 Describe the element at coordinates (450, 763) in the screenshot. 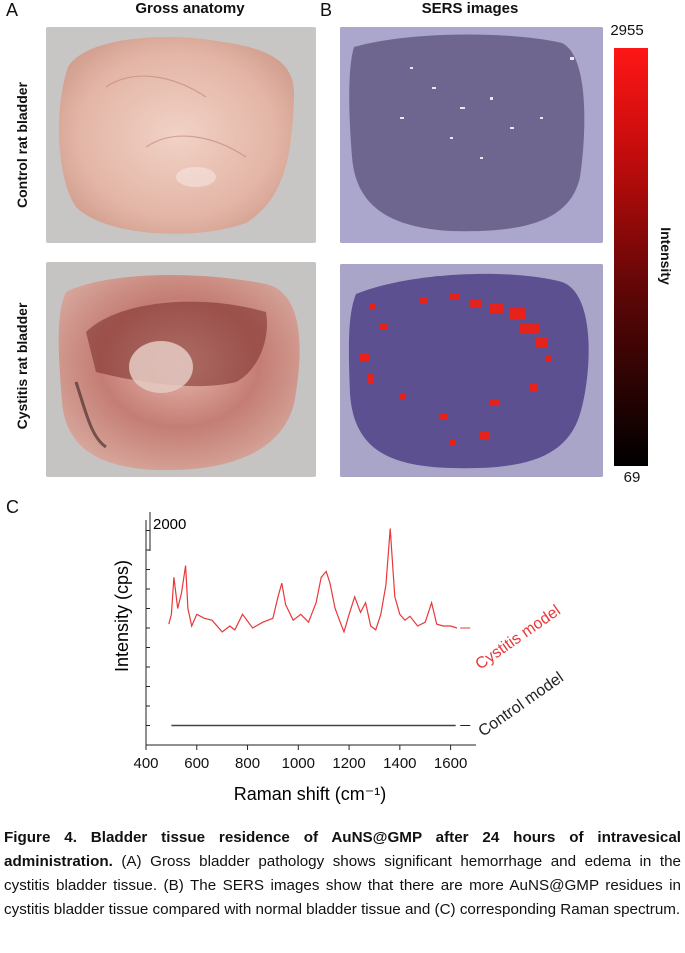

I see `x-tick-label: 1600` at that location.